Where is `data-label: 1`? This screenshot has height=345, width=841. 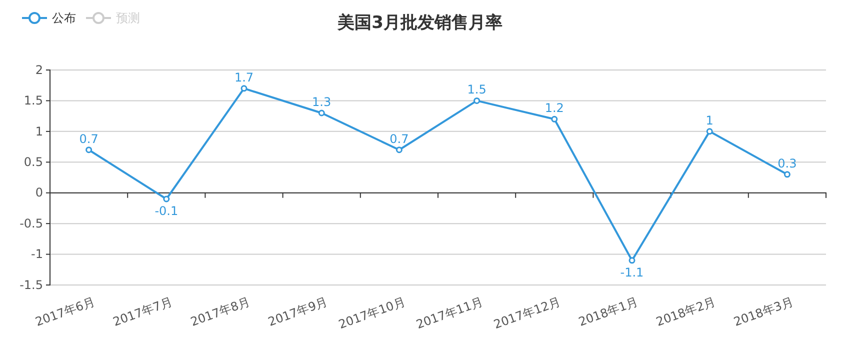 data-label: 1 is located at coordinates (710, 120).